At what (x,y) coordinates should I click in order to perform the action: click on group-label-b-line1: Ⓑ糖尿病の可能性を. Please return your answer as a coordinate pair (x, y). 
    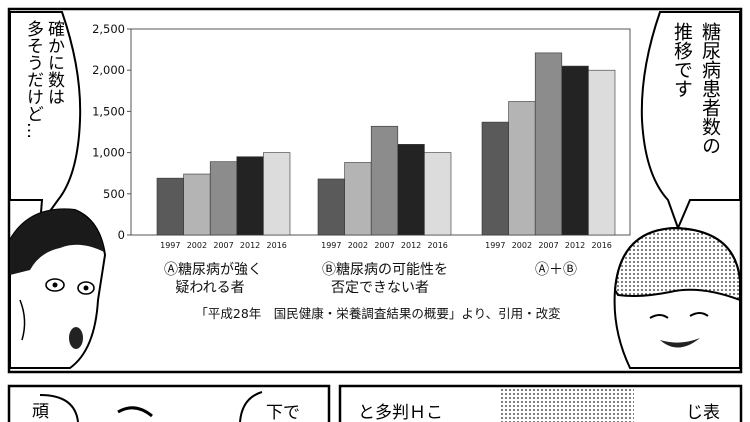
    Looking at the image, I should click on (385, 270).